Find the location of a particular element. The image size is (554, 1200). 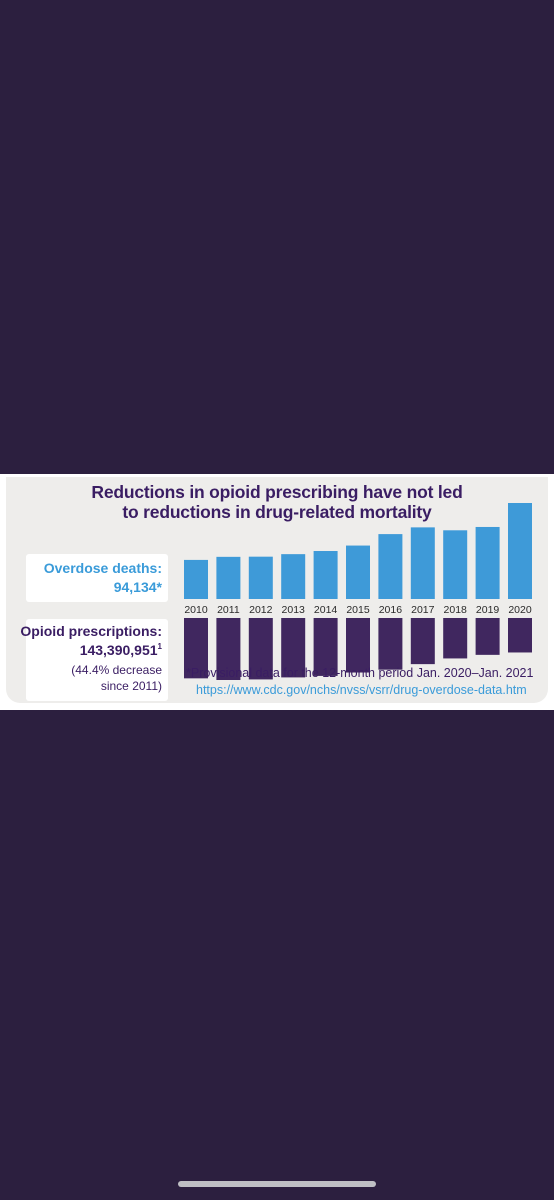

prescriptions-bar-2017 is located at coordinates (422, 641).